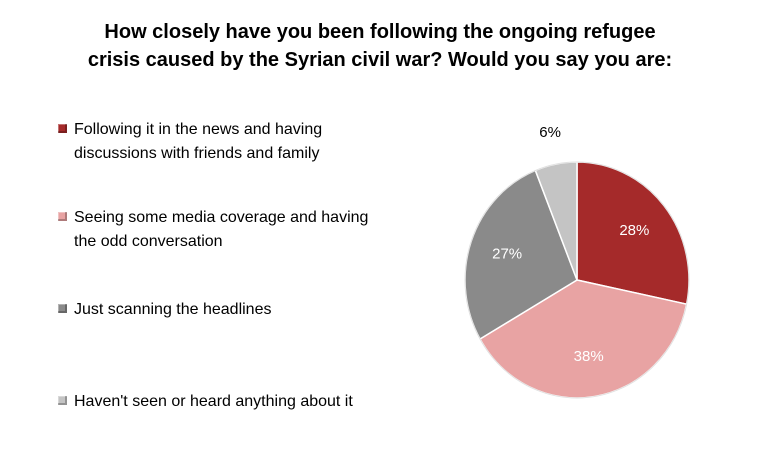 The height and width of the screenshot is (464, 766). What do you see at coordinates (550, 132) in the screenshot?
I see `pie-value-label-havent-seen: 6%` at bounding box center [550, 132].